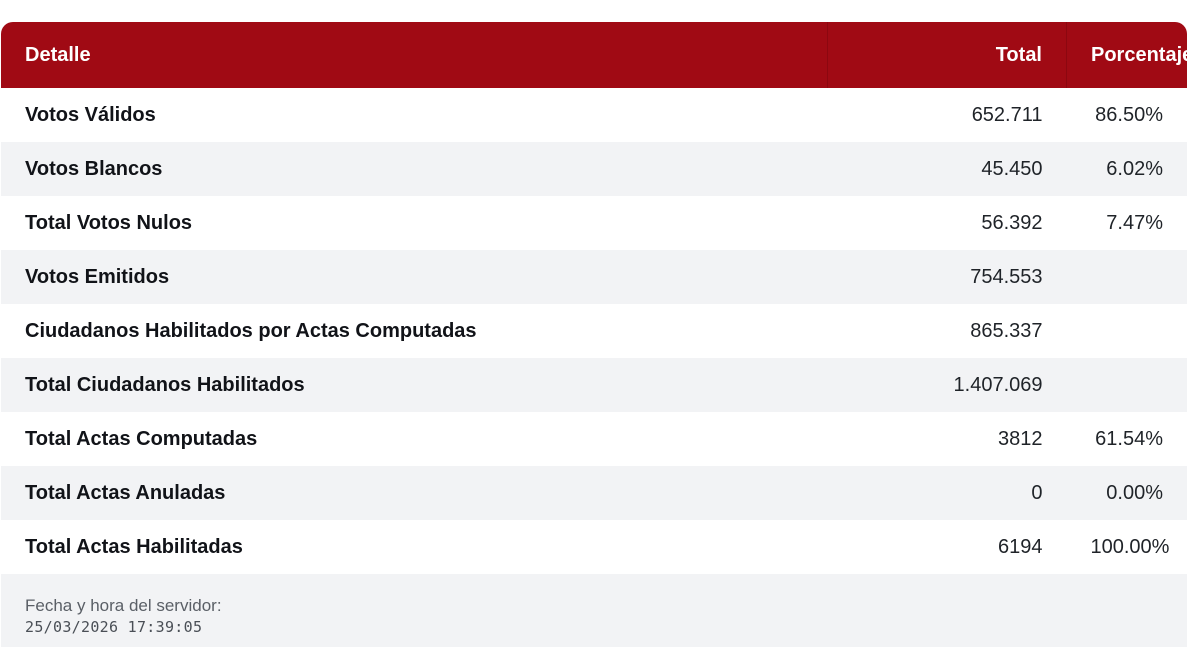 Image resolution: width=1200 pixels, height=647 pixels. Describe the element at coordinates (125, 492) in the screenshot. I see `row-detail: Total Actas Anuladas` at that location.